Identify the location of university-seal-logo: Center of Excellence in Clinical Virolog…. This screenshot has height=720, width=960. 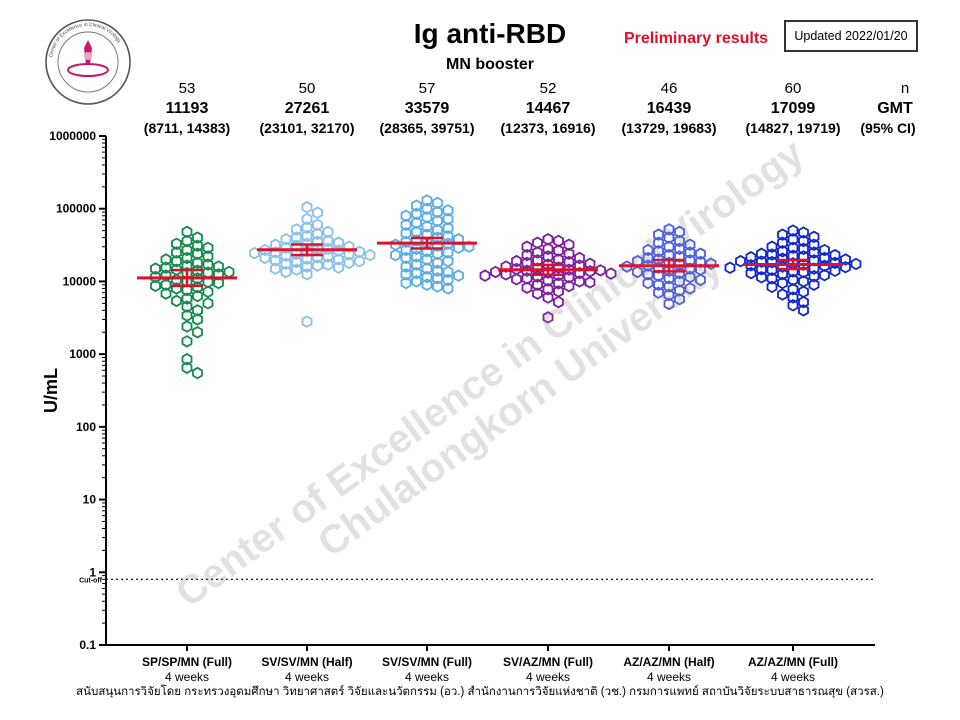
(88, 62).